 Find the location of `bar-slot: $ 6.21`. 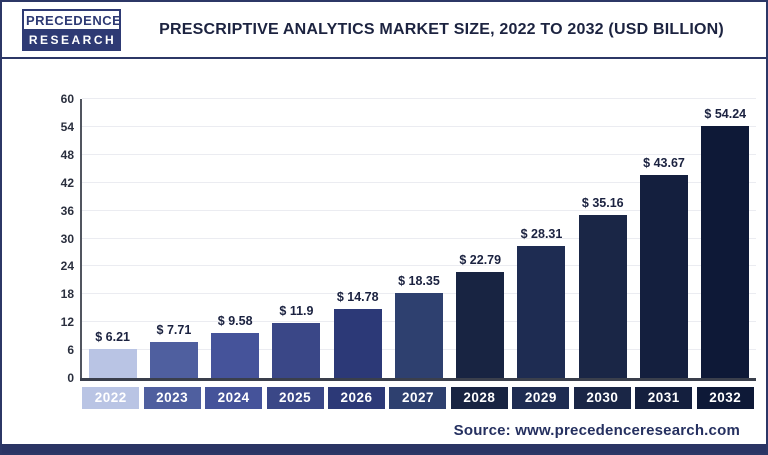

bar-slot: $ 6.21 is located at coordinates (112, 238).